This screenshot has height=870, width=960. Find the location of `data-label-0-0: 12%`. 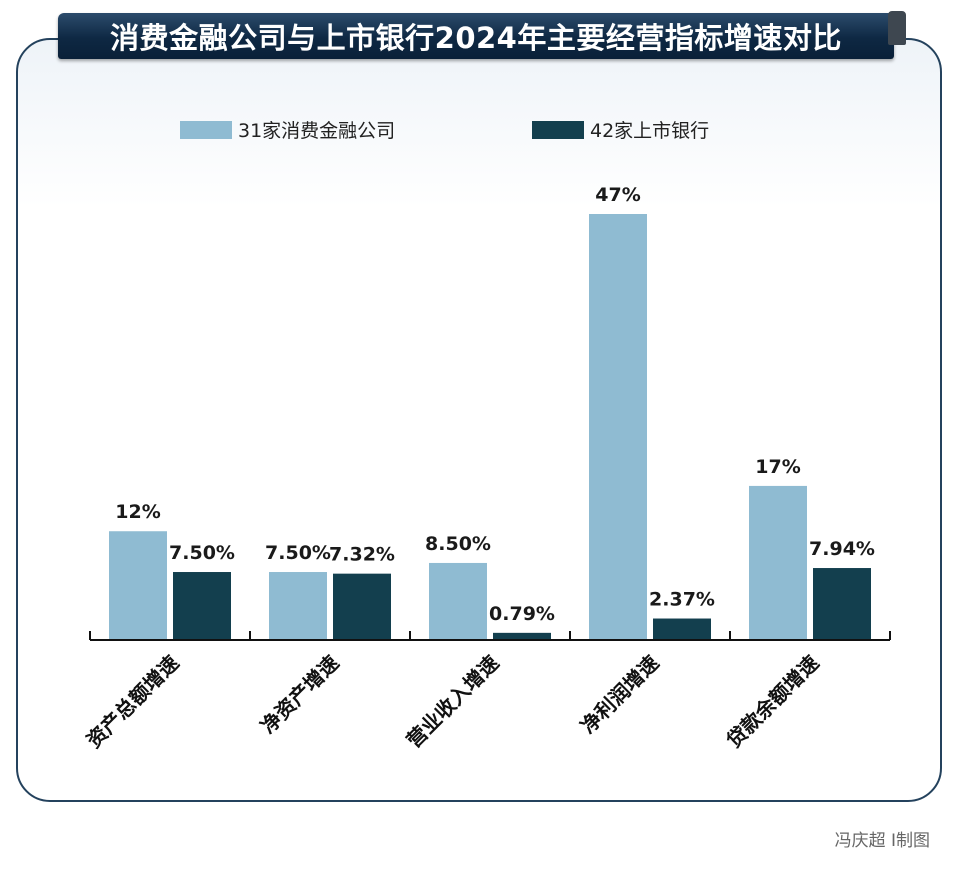

data-label-0-0: 12% is located at coordinates (137, 512).